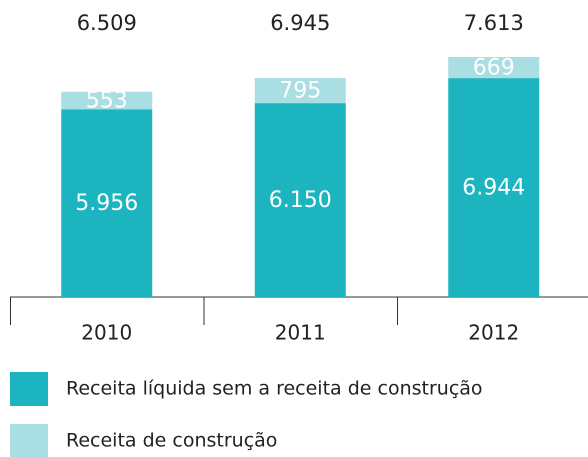 The width and height of the screenshot is (588, 457). Describe the element at coordinates (493, 333) in the screenshot. I see `x-tick-label: 2012` at that location.